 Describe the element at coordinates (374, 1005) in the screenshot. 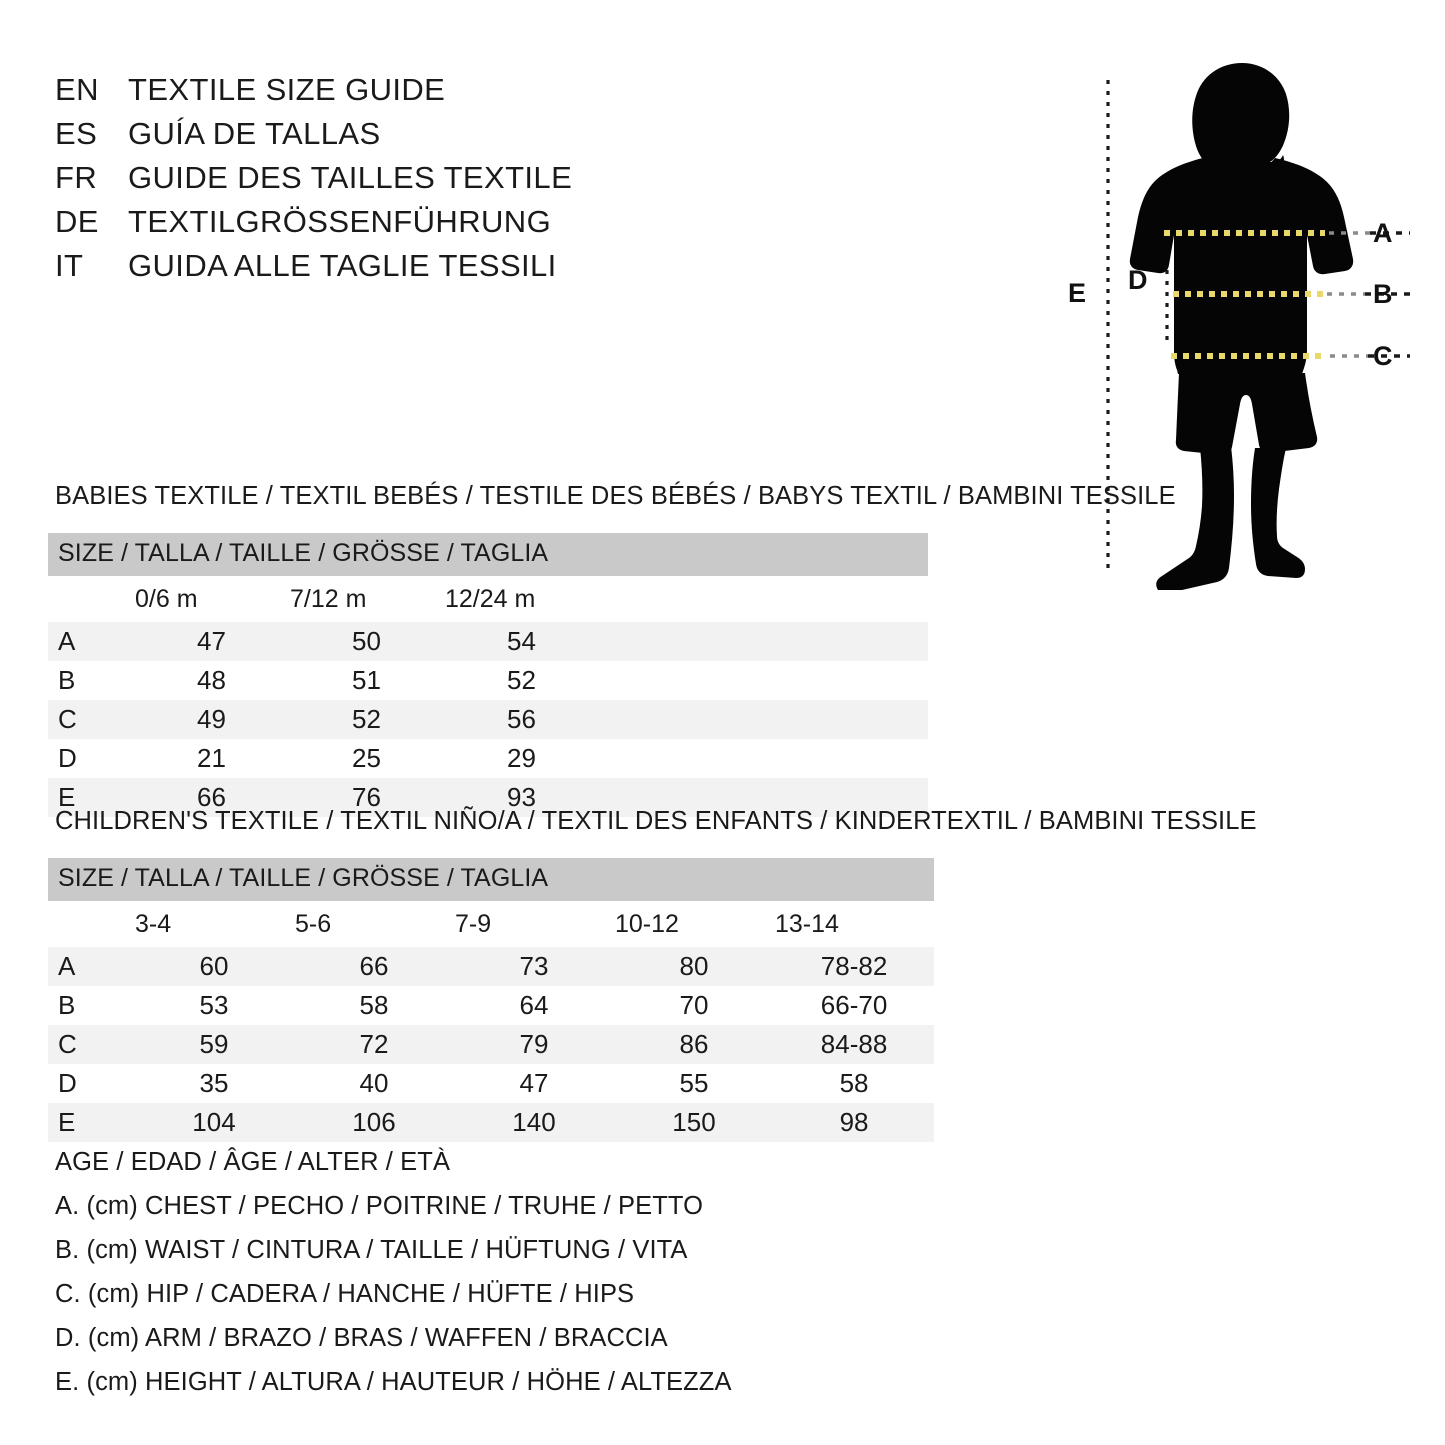

I see `children-cell-b-1: 58` at that location.